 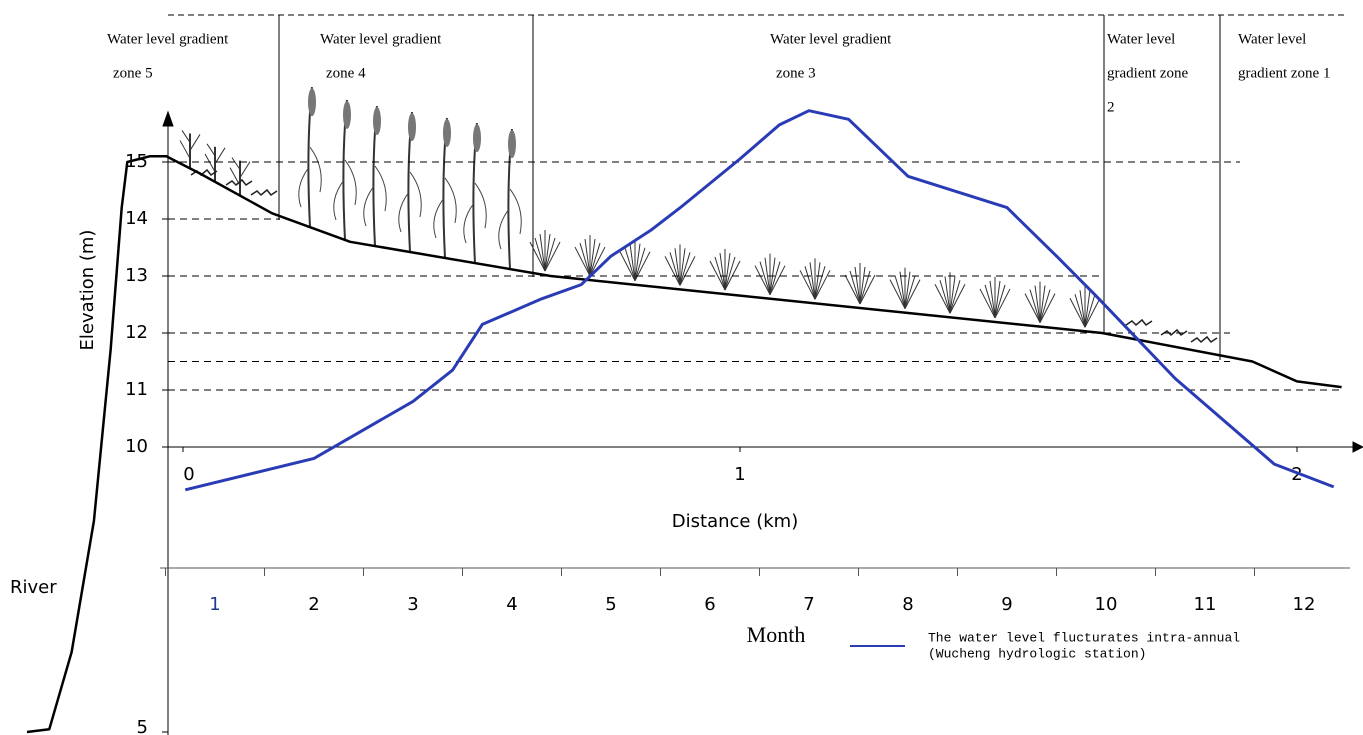 I want to click on zone-label: zone 3, so click(x=796, y=73).